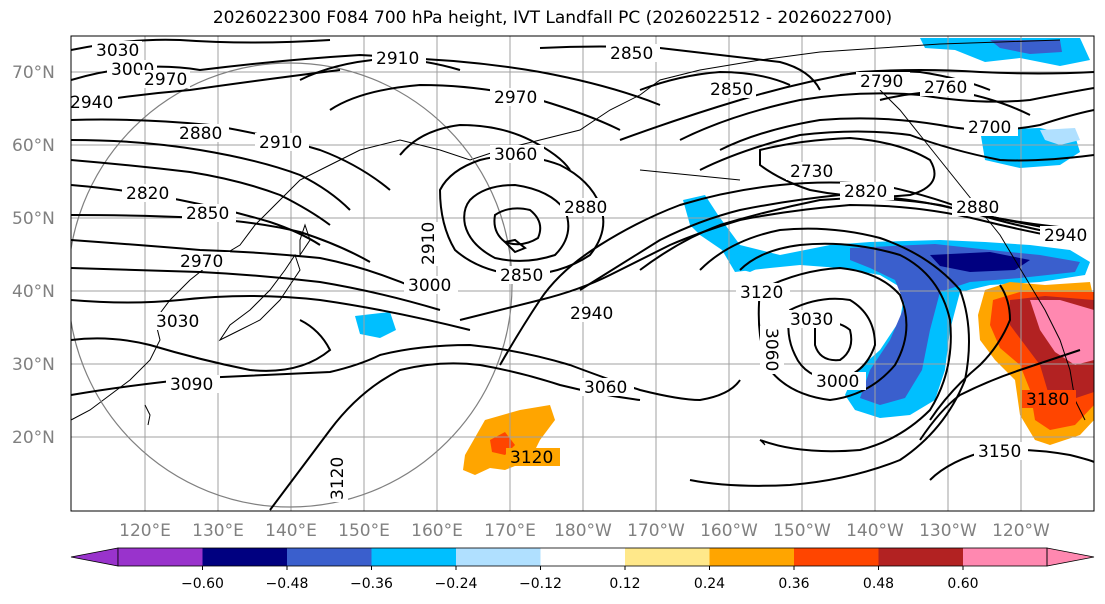 The width and height of the screenshot is (1105, 604). Describe the element at coordinates (656, 531) in the screenshot. I see `longitude-label: 170°W` at that location.